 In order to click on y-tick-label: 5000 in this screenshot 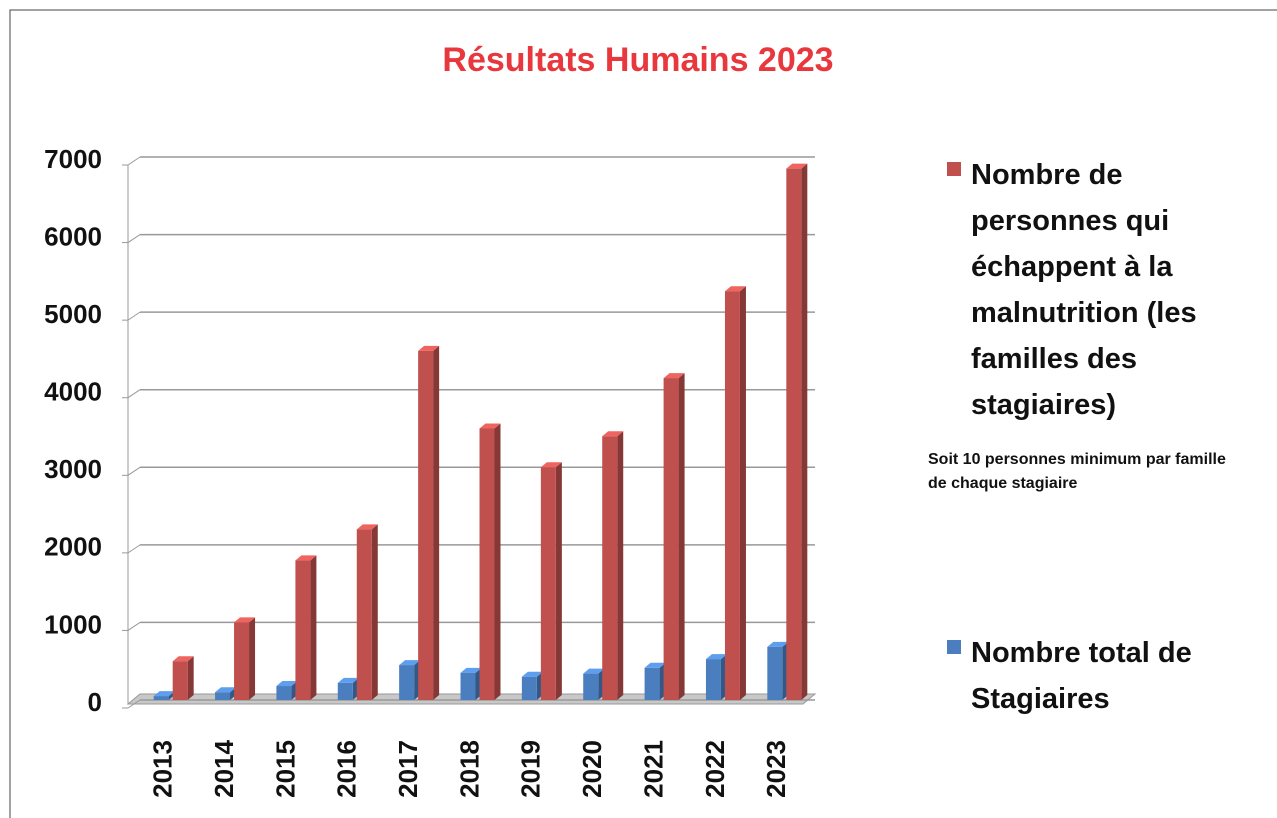, I will do `click(73, 314)`.